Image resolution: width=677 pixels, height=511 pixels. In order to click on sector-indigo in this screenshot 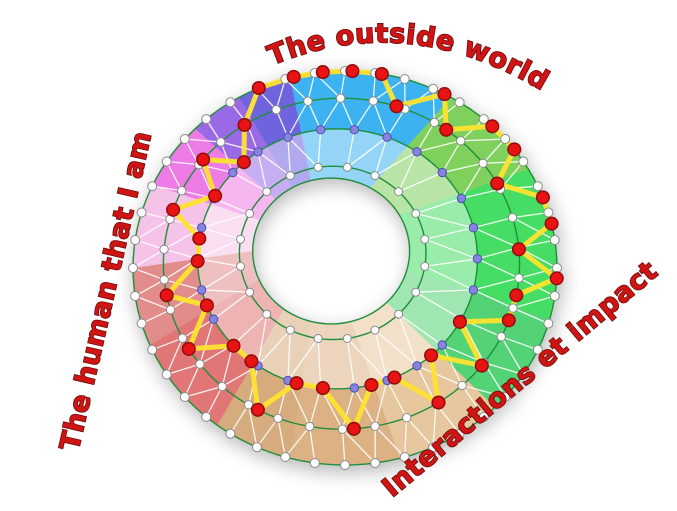, I will do `click(275, 132)`.